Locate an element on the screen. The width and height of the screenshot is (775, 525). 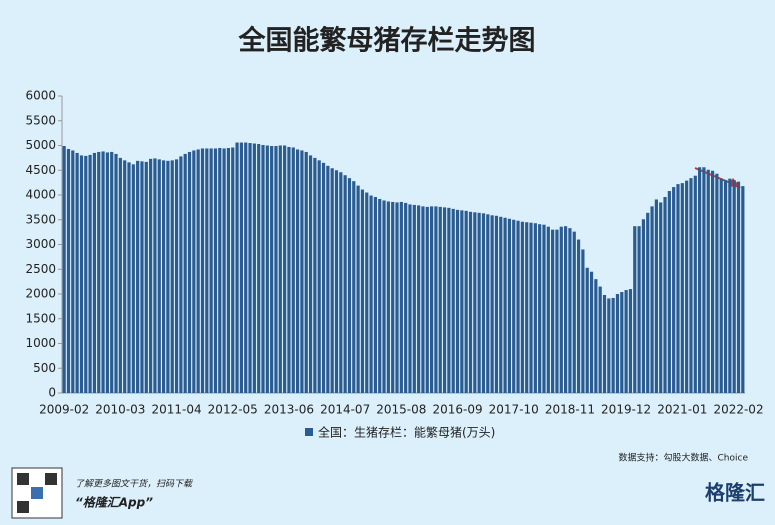
y-tick-label: 1000 is located at coordinates (40, 343).